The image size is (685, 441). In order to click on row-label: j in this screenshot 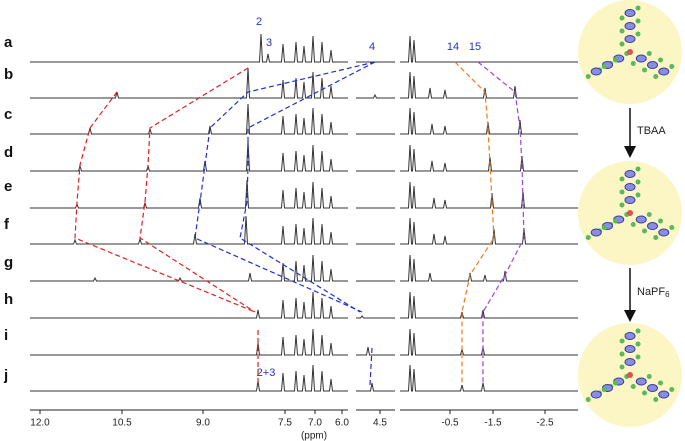, I will do `click(5, 375)`.